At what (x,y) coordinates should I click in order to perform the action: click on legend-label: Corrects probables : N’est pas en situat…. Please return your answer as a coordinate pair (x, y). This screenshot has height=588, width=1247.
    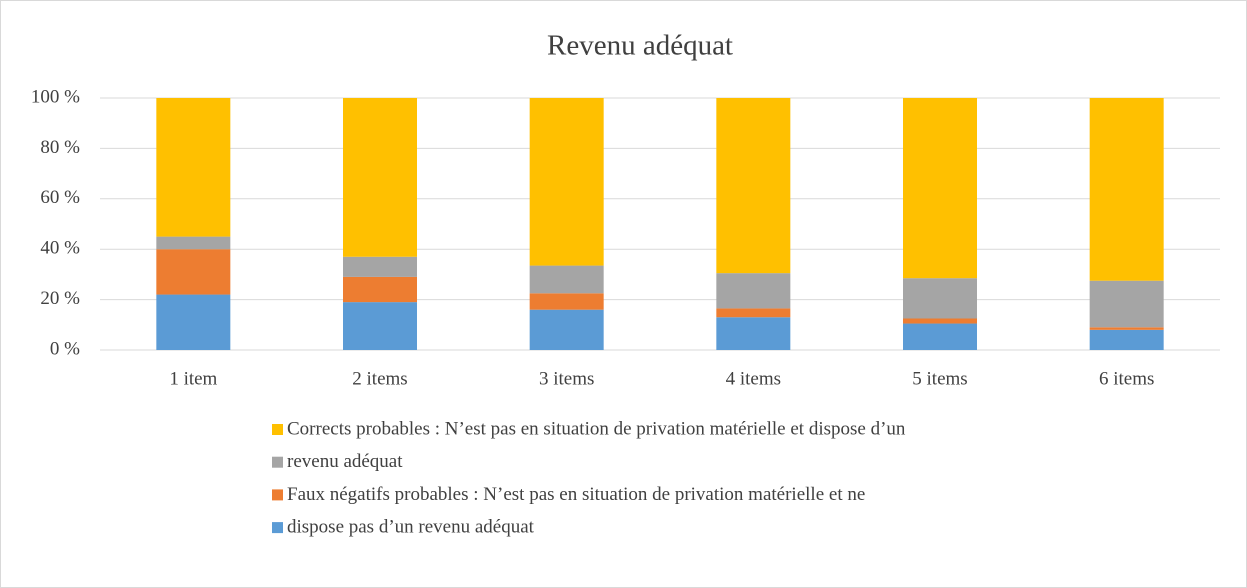
    Looking at the image, I should click on (596, 428).